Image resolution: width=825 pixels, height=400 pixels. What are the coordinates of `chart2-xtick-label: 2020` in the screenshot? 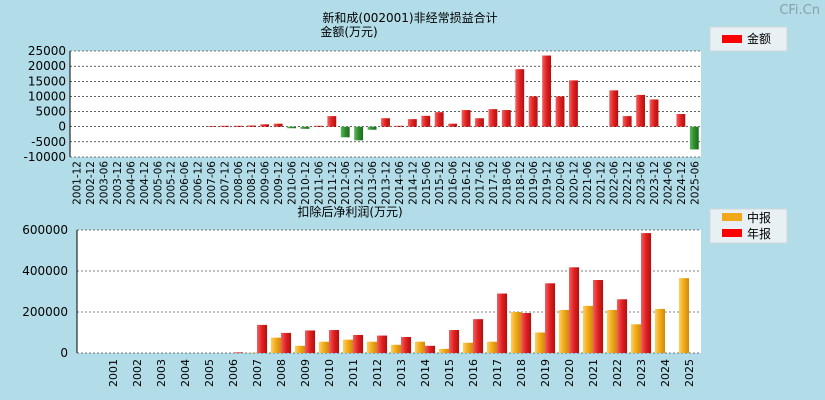 It's located at (569, 373).